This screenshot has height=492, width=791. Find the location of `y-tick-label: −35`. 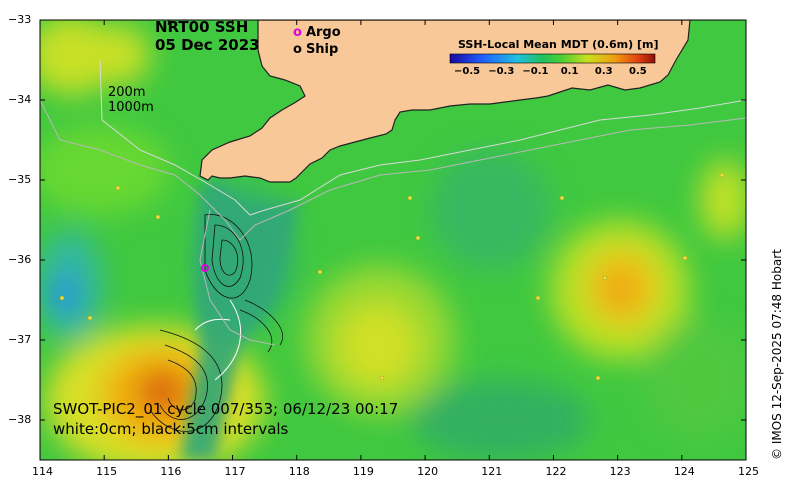

y-tick-label: −35 is located at coordinates (20, 179).